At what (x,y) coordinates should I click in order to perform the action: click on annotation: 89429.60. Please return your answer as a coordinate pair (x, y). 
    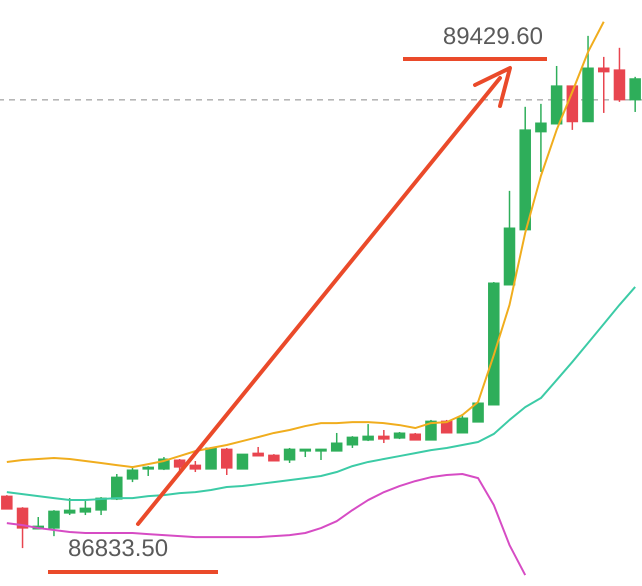
    Looking at the image, I should click on (492, 36).